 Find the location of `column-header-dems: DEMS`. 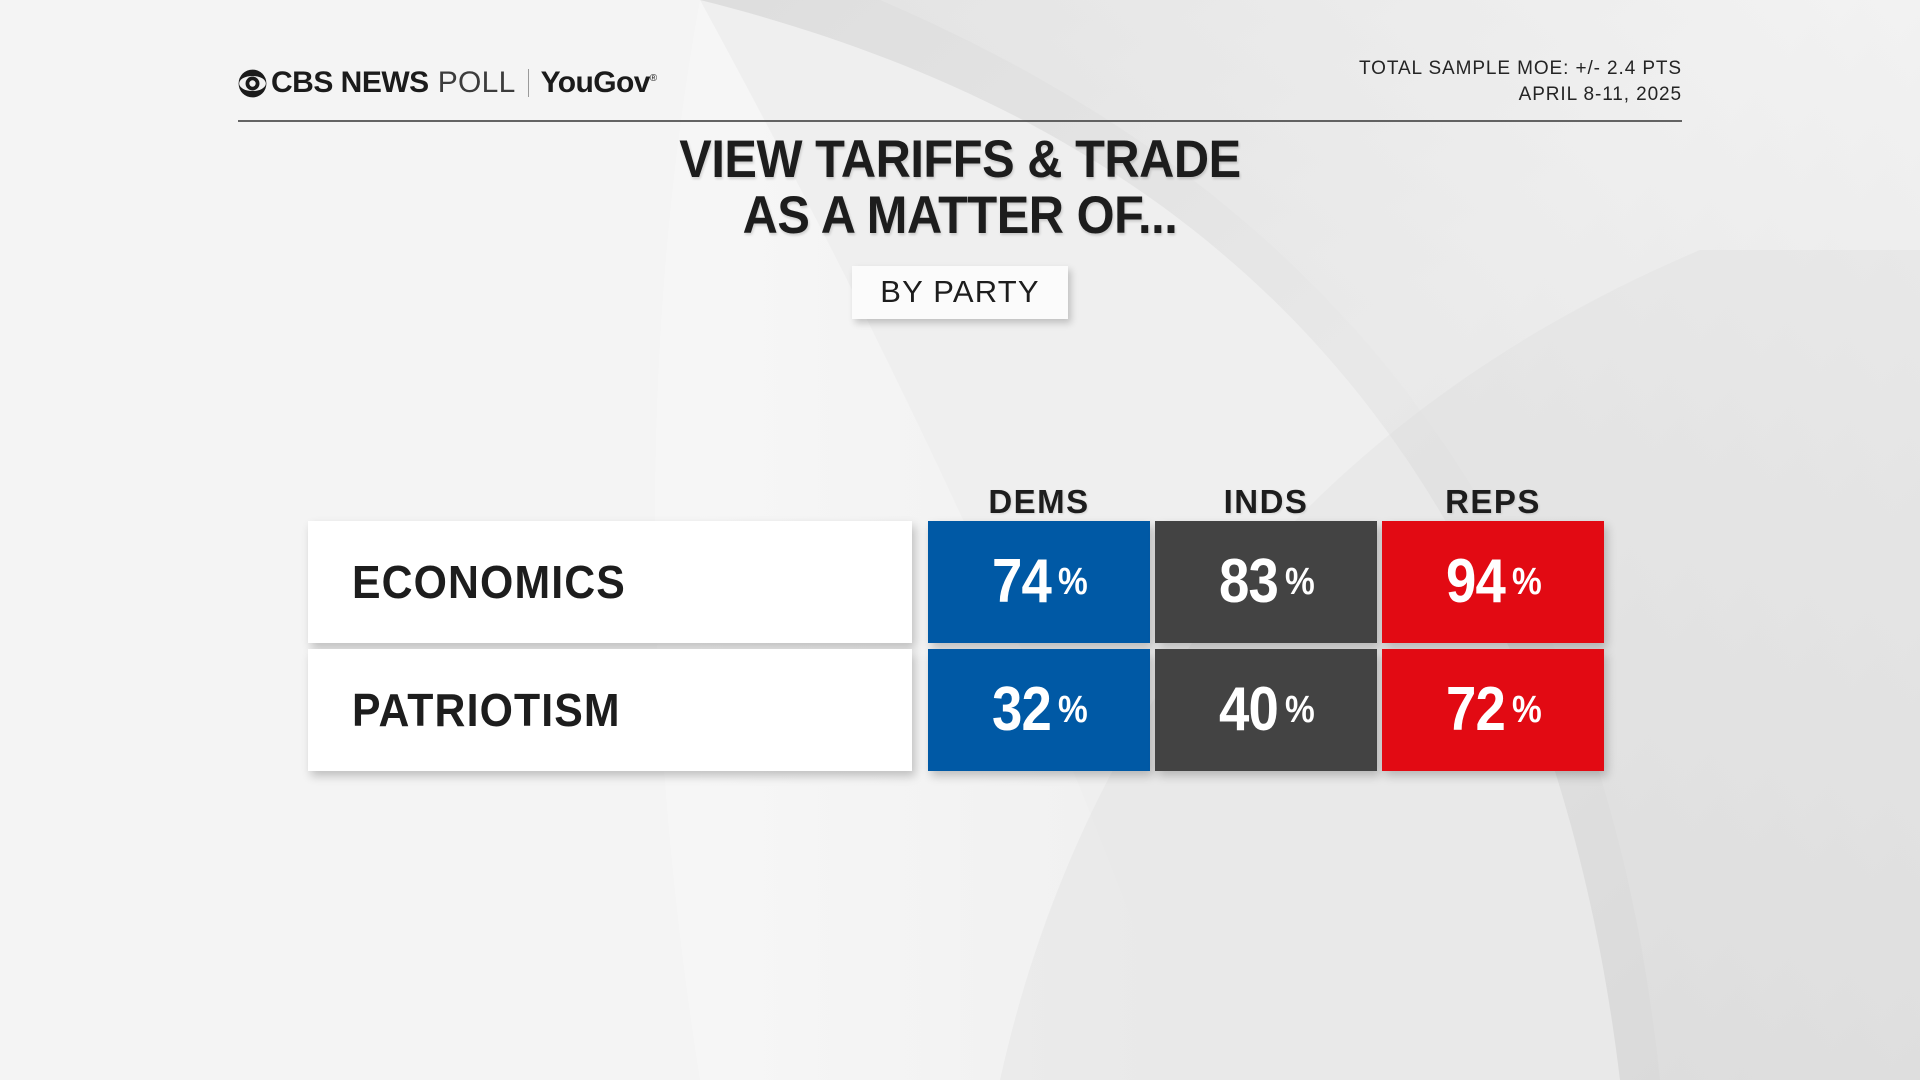

column-header-dems: DEMS is located at coordinates (1039, 501).